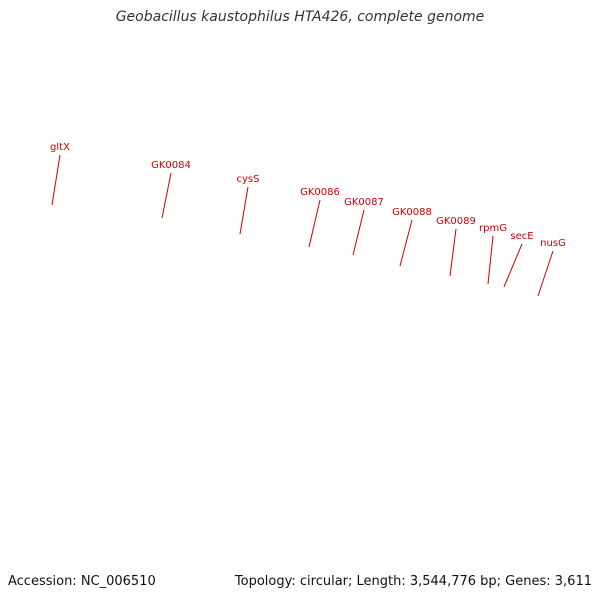  What do you see at coordinates (171, 165) in the screenshot?
I see `gene-label-gk0084: GK0084` at bounding box center [171, 165].